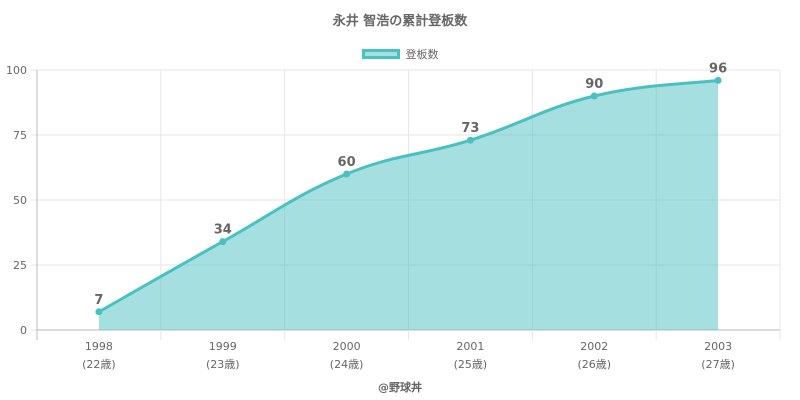 This screenshot has width=800, height=400. What do you see at coordinates (23, 330) in the screenshot?
I see `y-tick-label: 0` at bounding box center [23, 330].